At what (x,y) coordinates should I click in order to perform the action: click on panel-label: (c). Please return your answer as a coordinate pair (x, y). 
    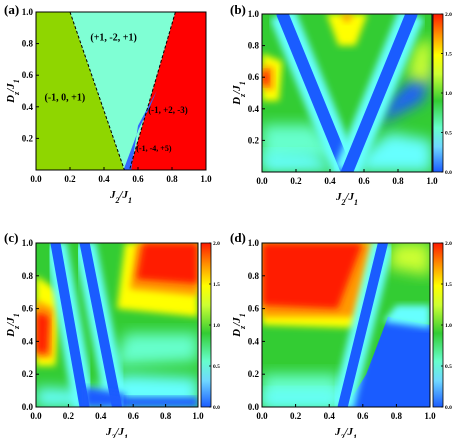
    Looking at the image, I should click on (11, 237).